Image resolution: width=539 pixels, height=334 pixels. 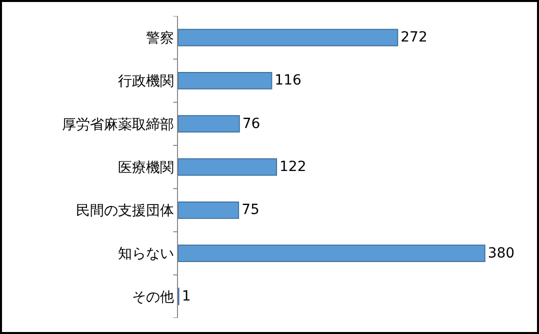 I want to click on y-tick-label: 医療機関, so click(x=146, y=168).